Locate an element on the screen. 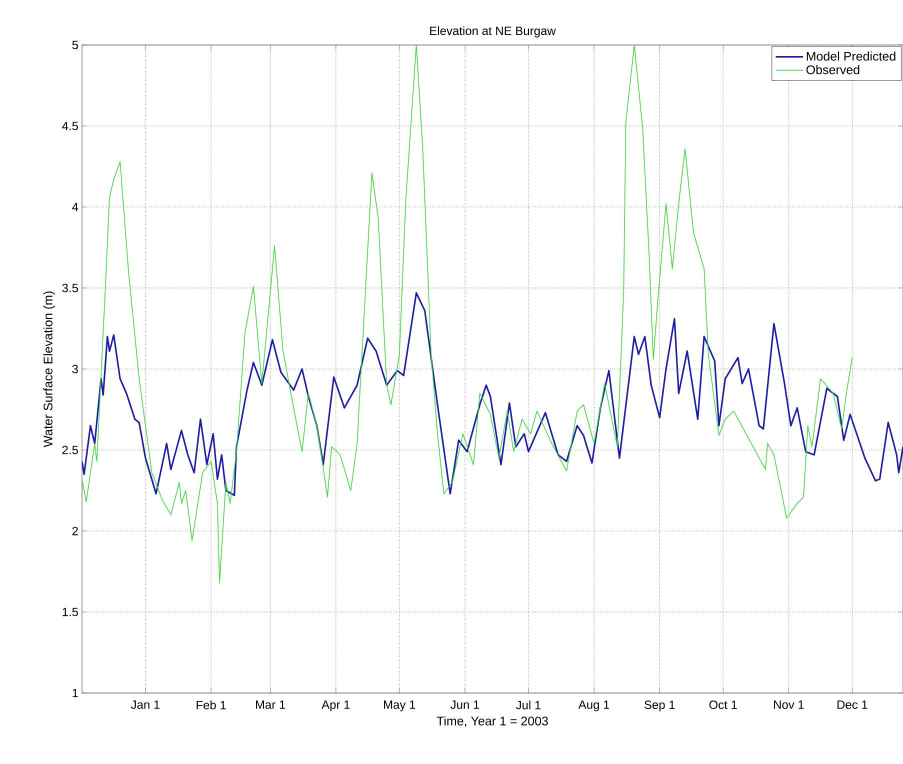 Image resolution: width=903 pixels, height=764 pixels. x-axis-title: Time, Year 1 = 2003 is located at coordinates (492, 721).